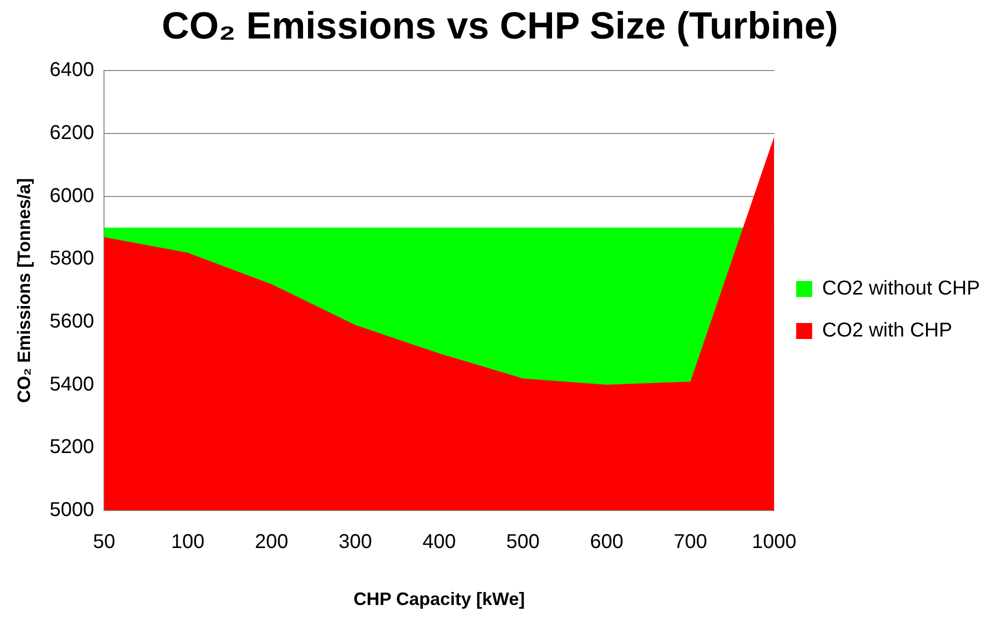  Describe the element at coordinates (72, 384) in the screenshot. I see `y-tick-label: 5400` at that location.